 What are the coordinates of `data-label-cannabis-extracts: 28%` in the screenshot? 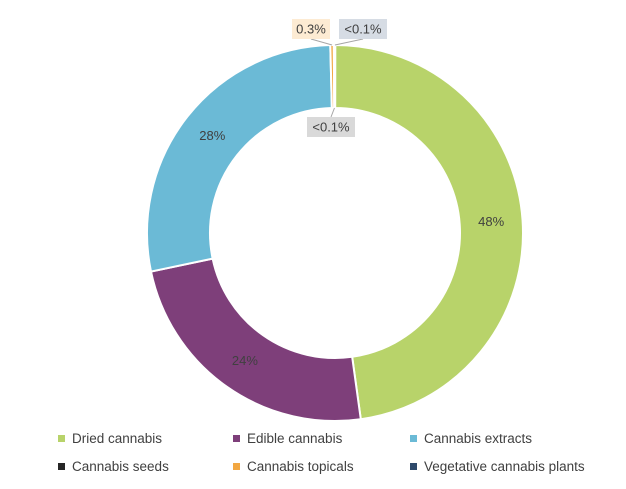 It's located at (212, 135).